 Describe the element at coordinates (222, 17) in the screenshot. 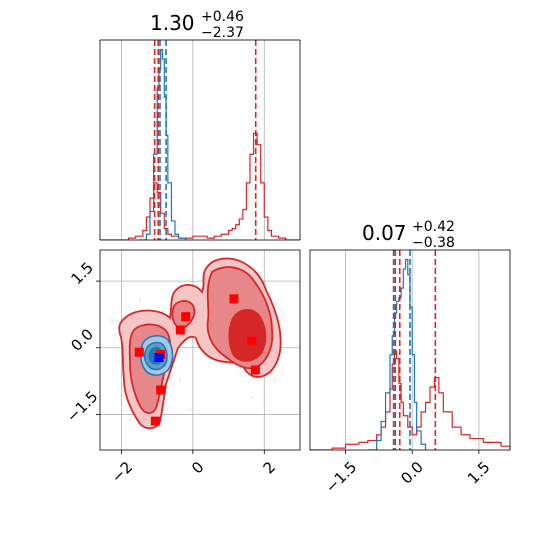

I see `top-left-title-upper: +0.46` at that location.